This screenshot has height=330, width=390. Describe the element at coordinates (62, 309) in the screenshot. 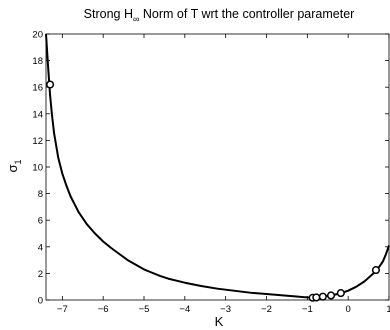

I see `x-tick-label-0: −7` at that location.